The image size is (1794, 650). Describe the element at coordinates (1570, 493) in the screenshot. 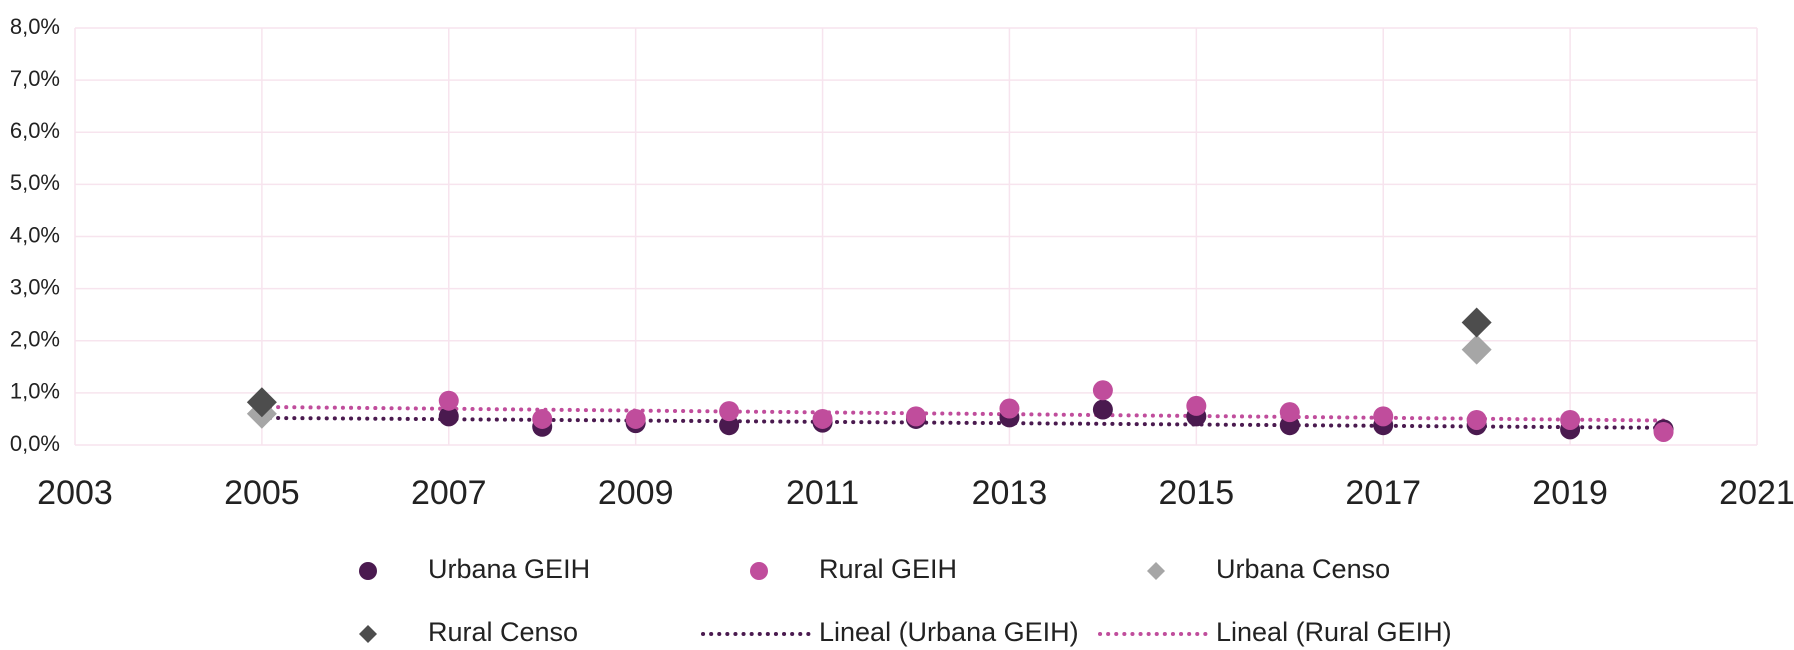

I see `x-tick-label: 2019` at that location.